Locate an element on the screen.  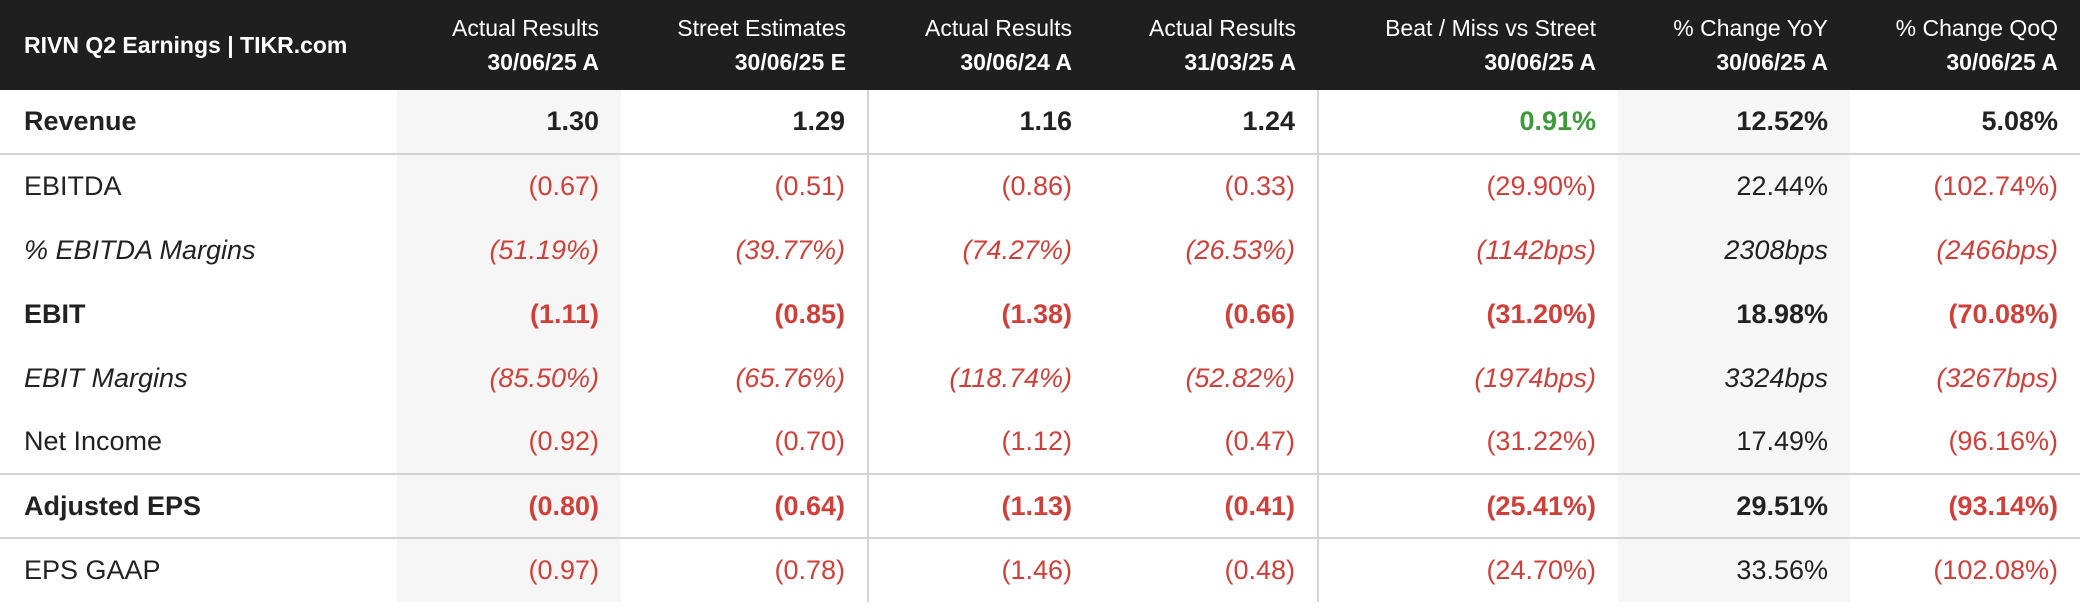
cell-actual-q2-2024: (74.27%) is located at coordinates (980, 250).